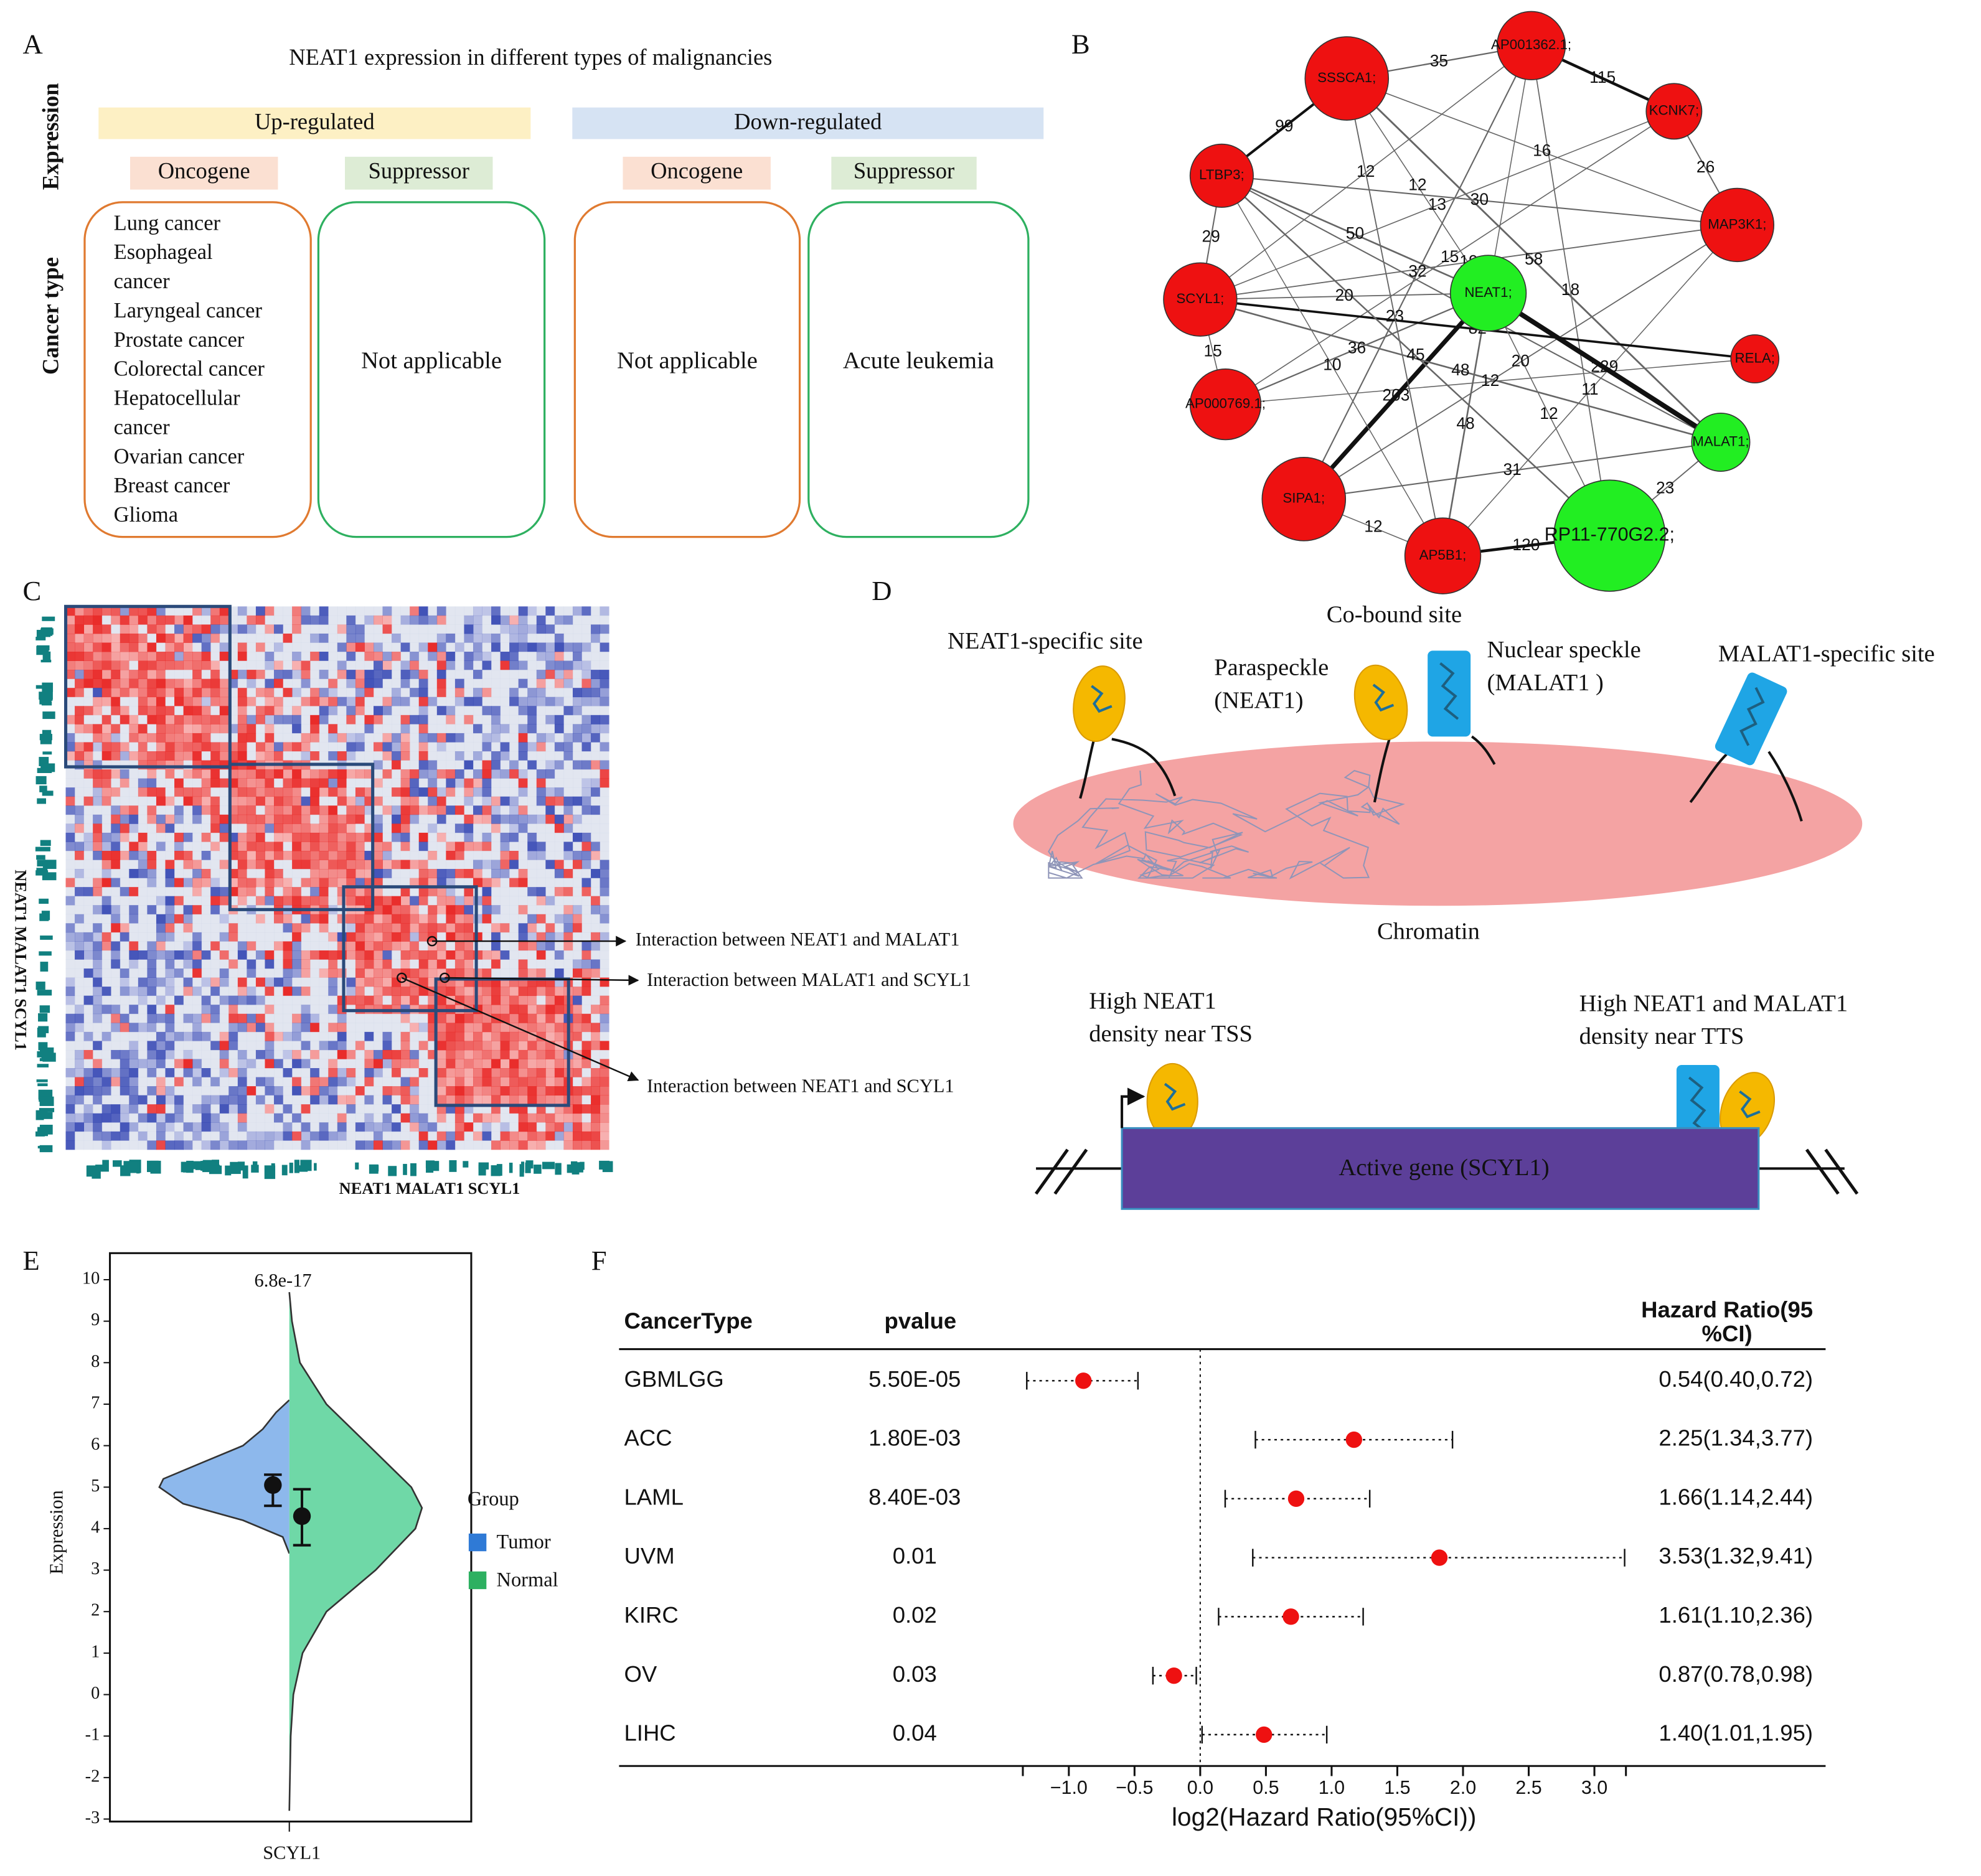 This screenshot has width=1981, height=1876. Describe the element at coordinates (1721, 442) in the screenshot. I see `network-node` at that location.